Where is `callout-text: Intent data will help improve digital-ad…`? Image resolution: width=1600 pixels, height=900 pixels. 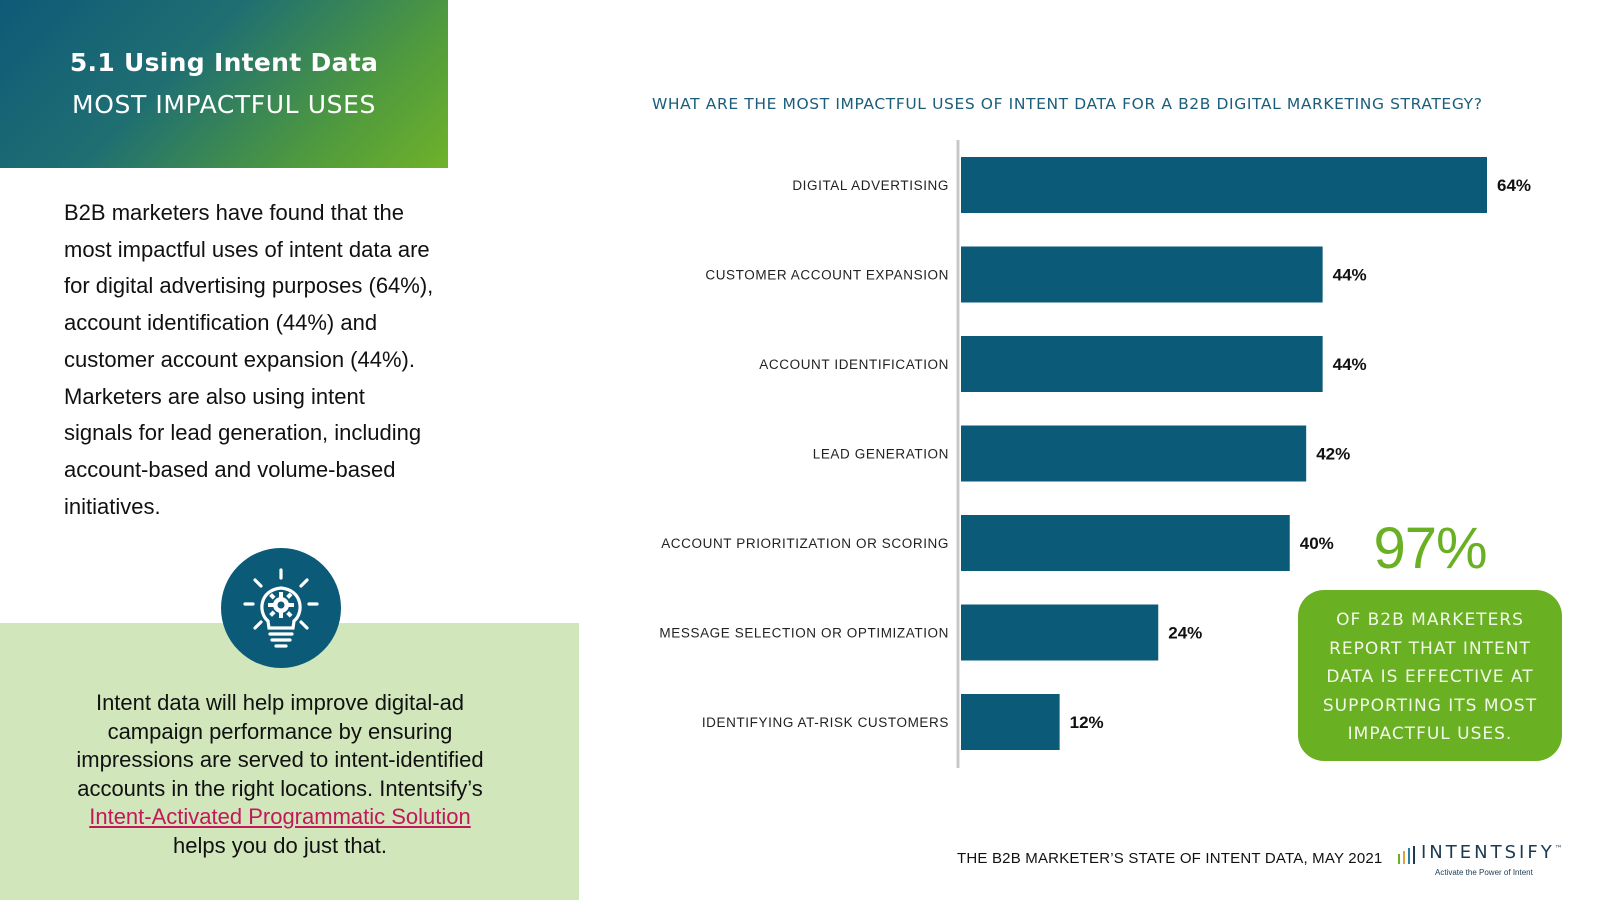 callout-text: Intent data will help improve digital-ad… is located at coordinates (280, 774).